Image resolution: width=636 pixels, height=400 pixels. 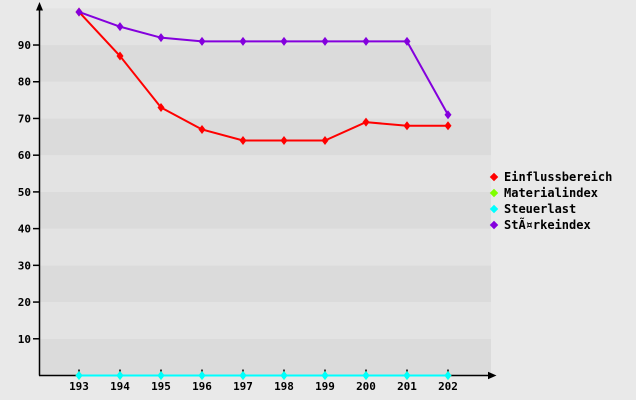 I want to click on y-tick-label: 10, so click(x=24, y=339).